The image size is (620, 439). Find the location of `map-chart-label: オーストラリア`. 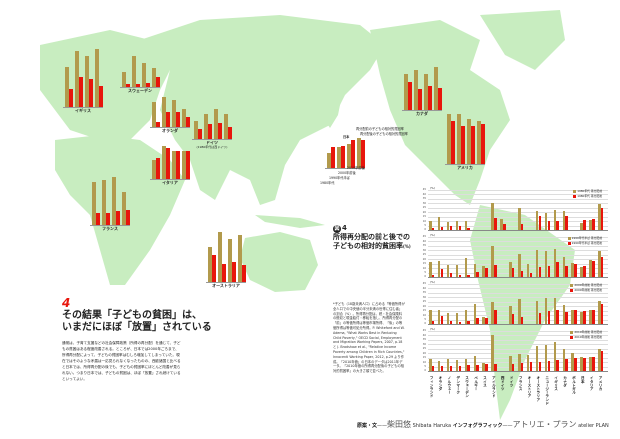

map-chart-label: オーストラリア is located at coordinates (226, 285).